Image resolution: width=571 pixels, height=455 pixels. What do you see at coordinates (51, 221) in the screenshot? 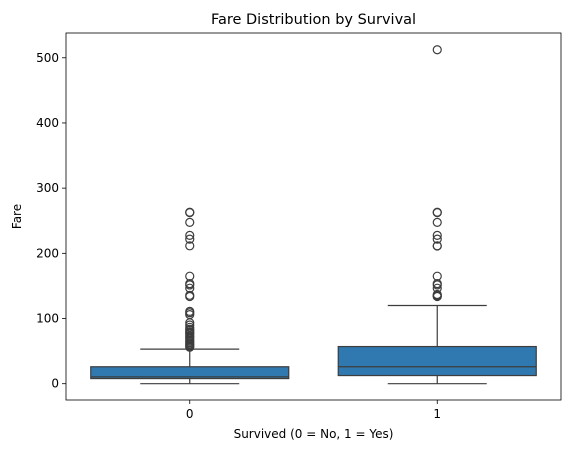
I see `y-axis: 0 100 200 300 400 500` at bounding box center [51, 221].